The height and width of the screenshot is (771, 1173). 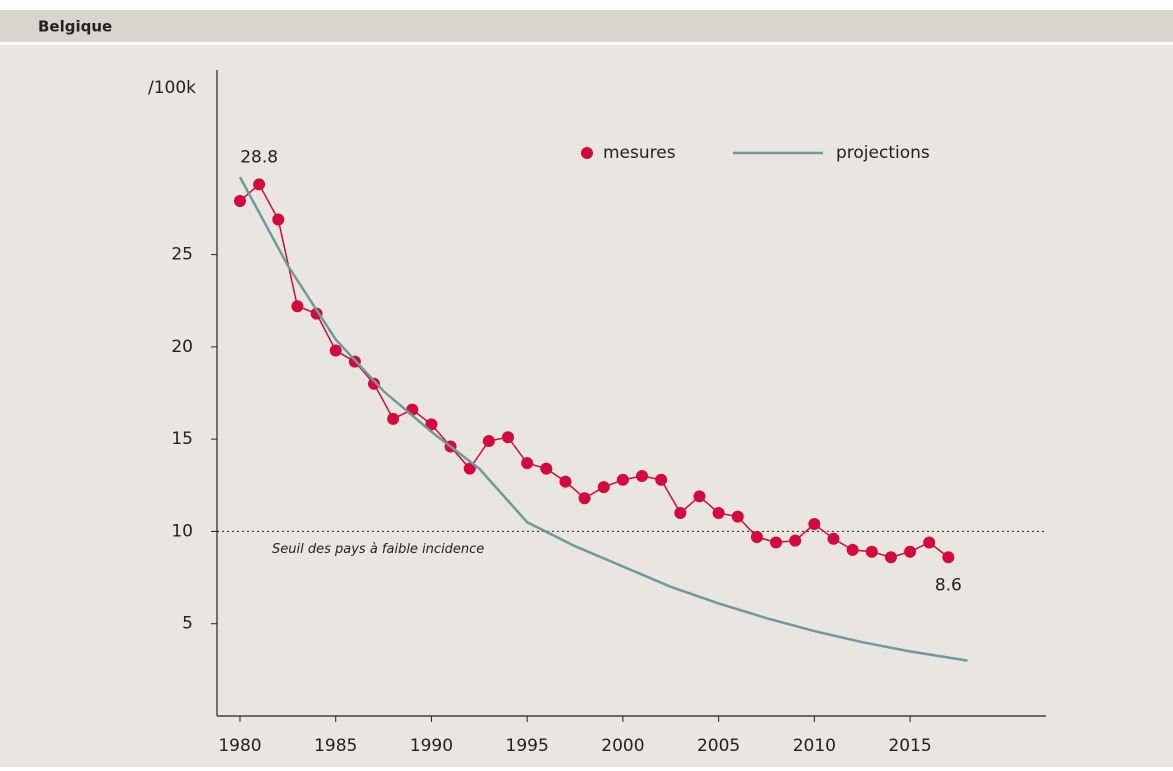 I want to click on x-tick-label: 2015, so click(x=909, y=746).